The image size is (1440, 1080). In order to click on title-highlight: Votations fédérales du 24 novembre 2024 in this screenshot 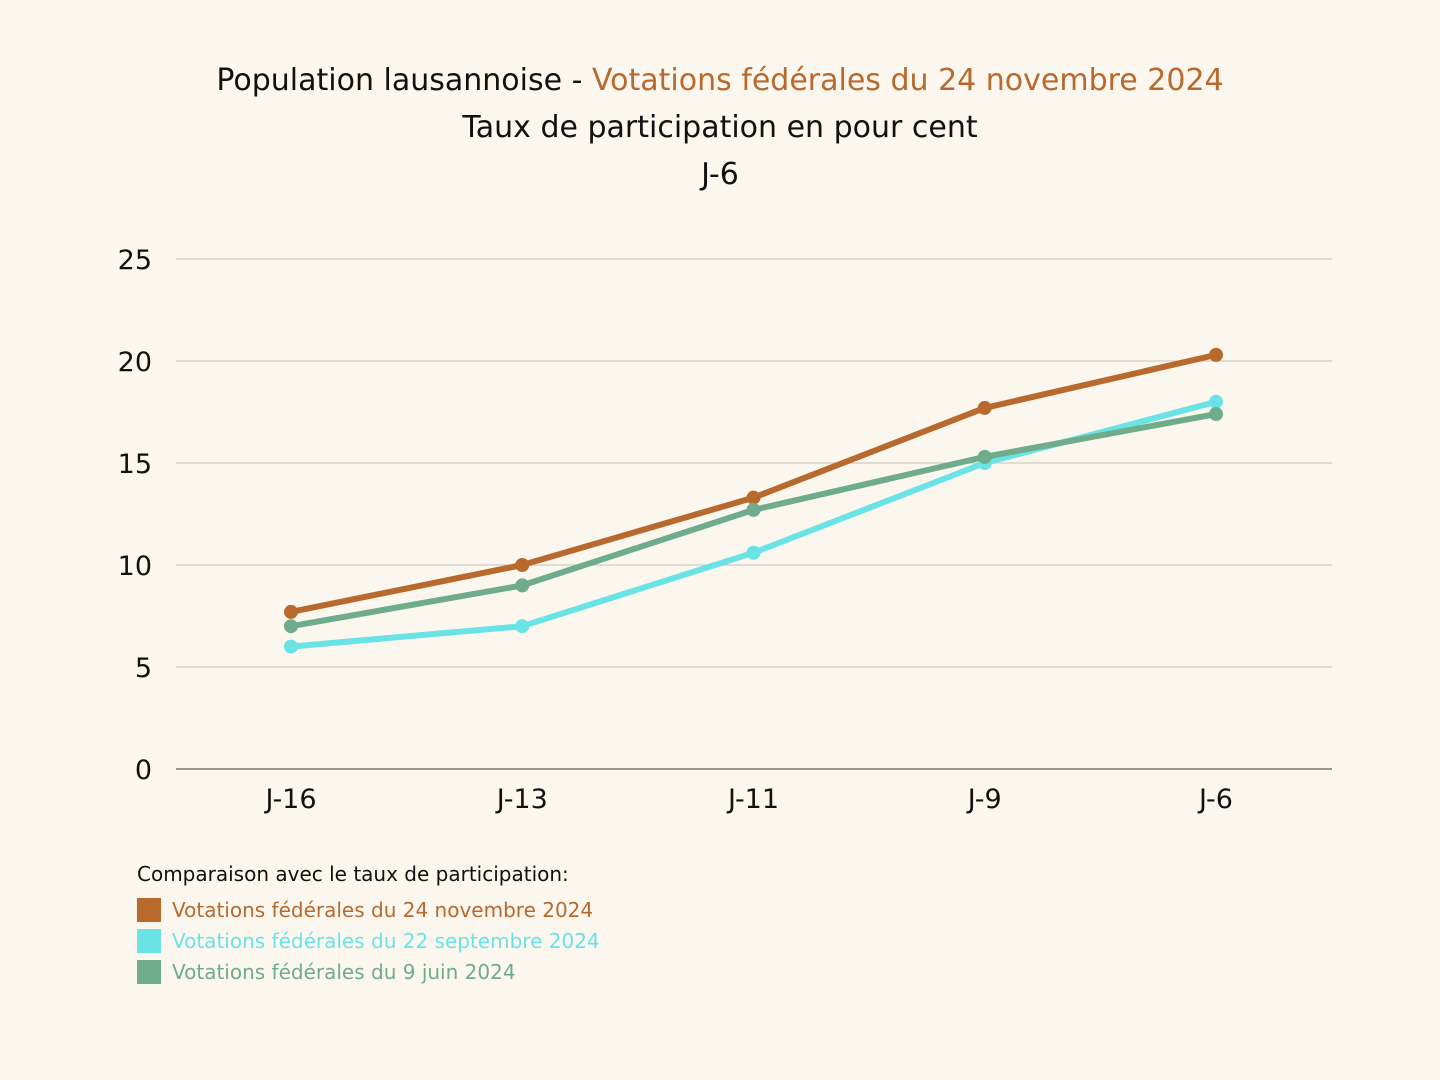, I will do `click(907, 80)`.